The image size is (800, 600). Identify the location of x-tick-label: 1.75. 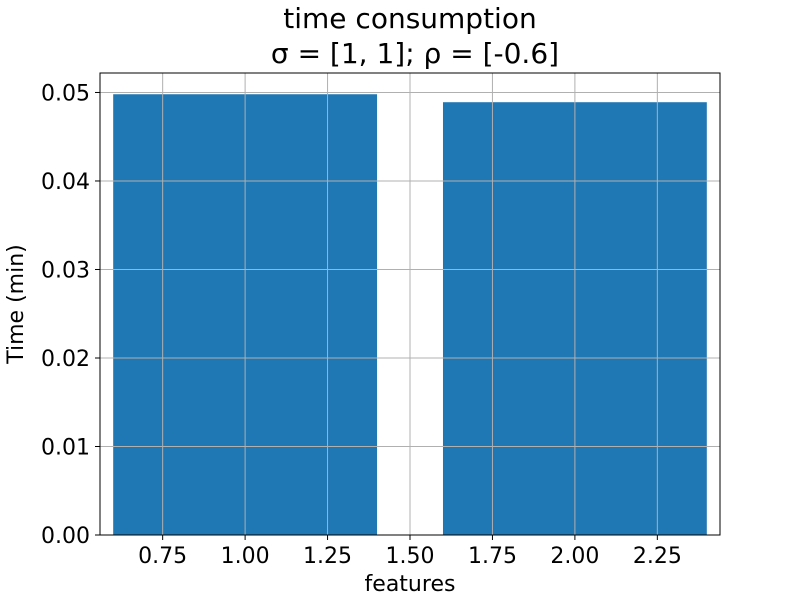
(492, 556).